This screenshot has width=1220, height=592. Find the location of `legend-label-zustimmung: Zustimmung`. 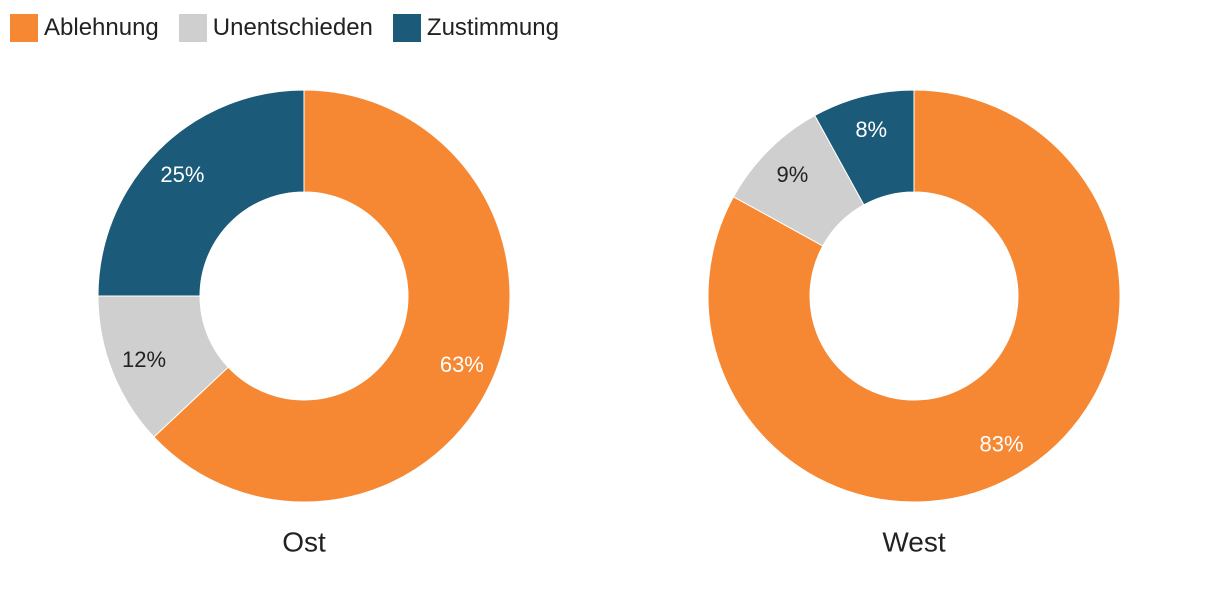

legend-label-zustimmung: Zustimmung is located at coordinates (492, 27).